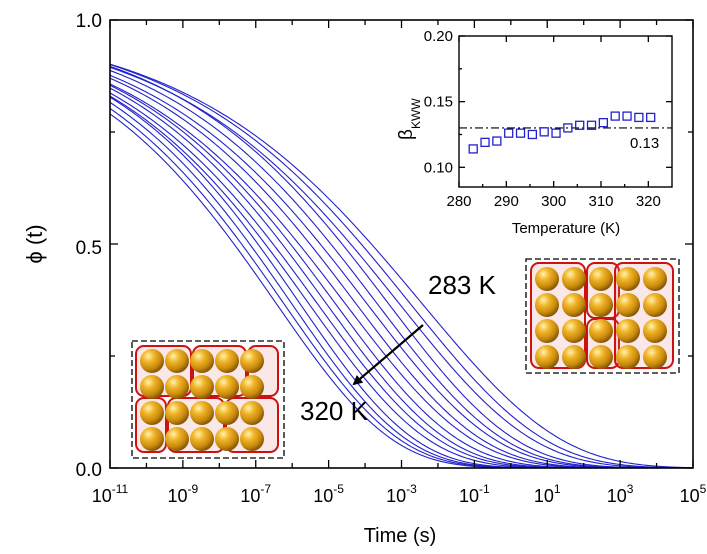  I want to click on inset-ticks: 280 290 300 310 320 0.10 0.15 0.20, so click(548, 119).